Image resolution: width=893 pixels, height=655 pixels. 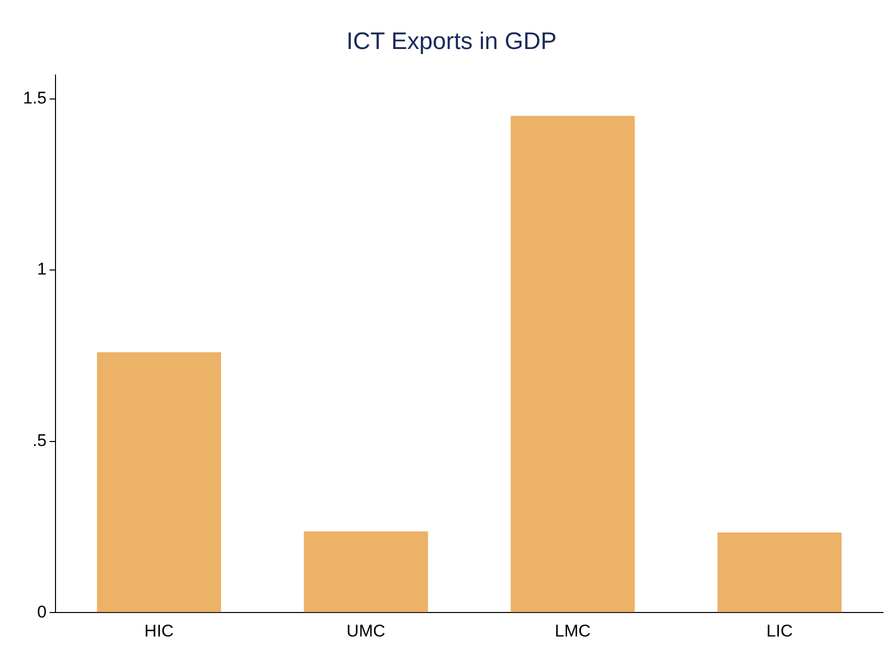 I want to click on y-tick-label: 1.5, so click(x=34, y=98).